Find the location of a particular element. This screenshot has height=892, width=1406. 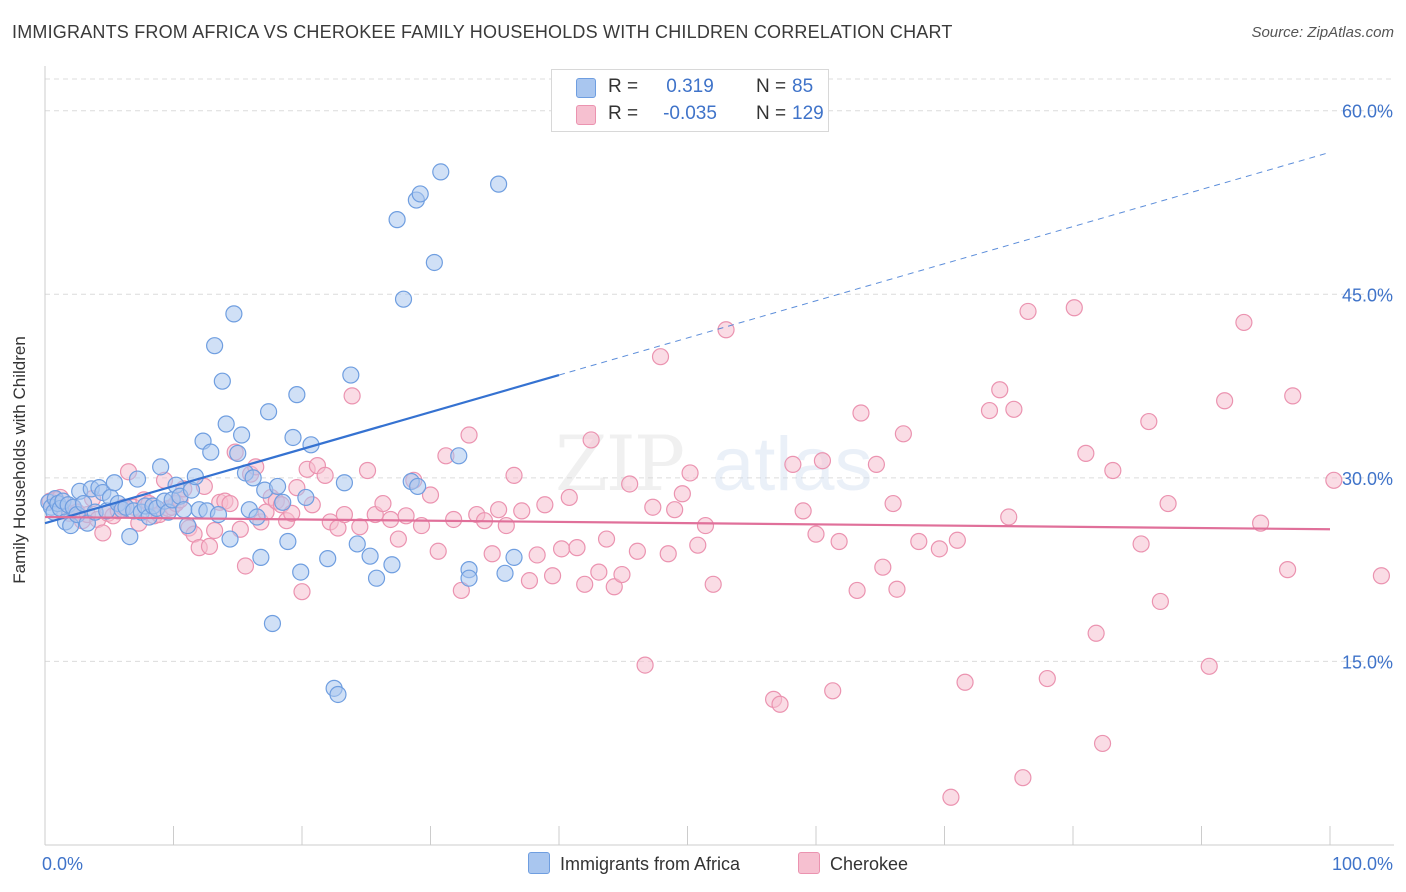

bottom-legend-africa: Immigrants from Africa is located at coordinates (634, 863).